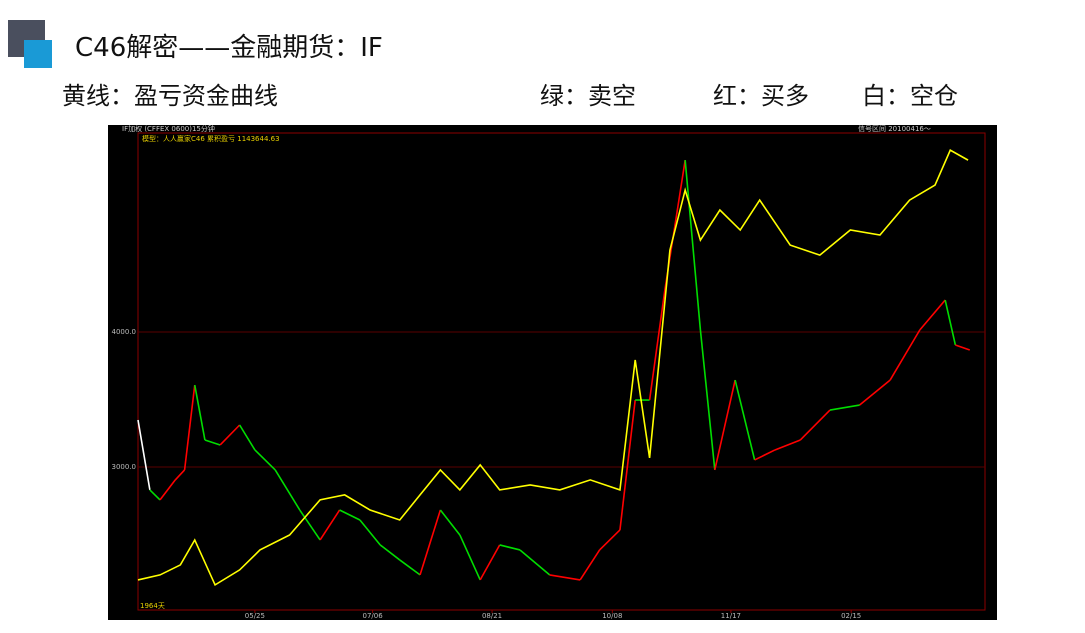  What do you see at coordinates (38, 54) in the screenshot?
I see `icon-square` at bounding box center [38, 54].